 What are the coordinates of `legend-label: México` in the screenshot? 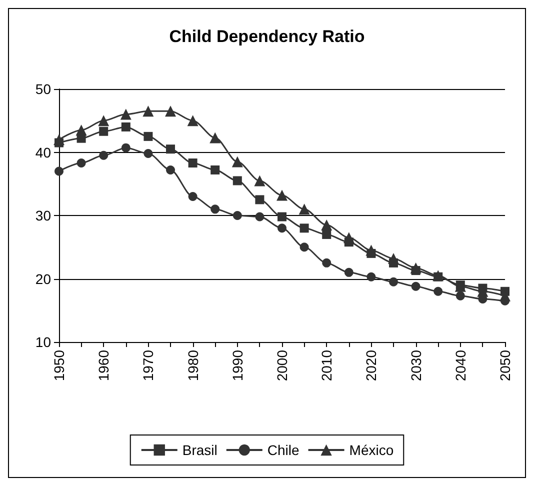 It's located at (371, 450).